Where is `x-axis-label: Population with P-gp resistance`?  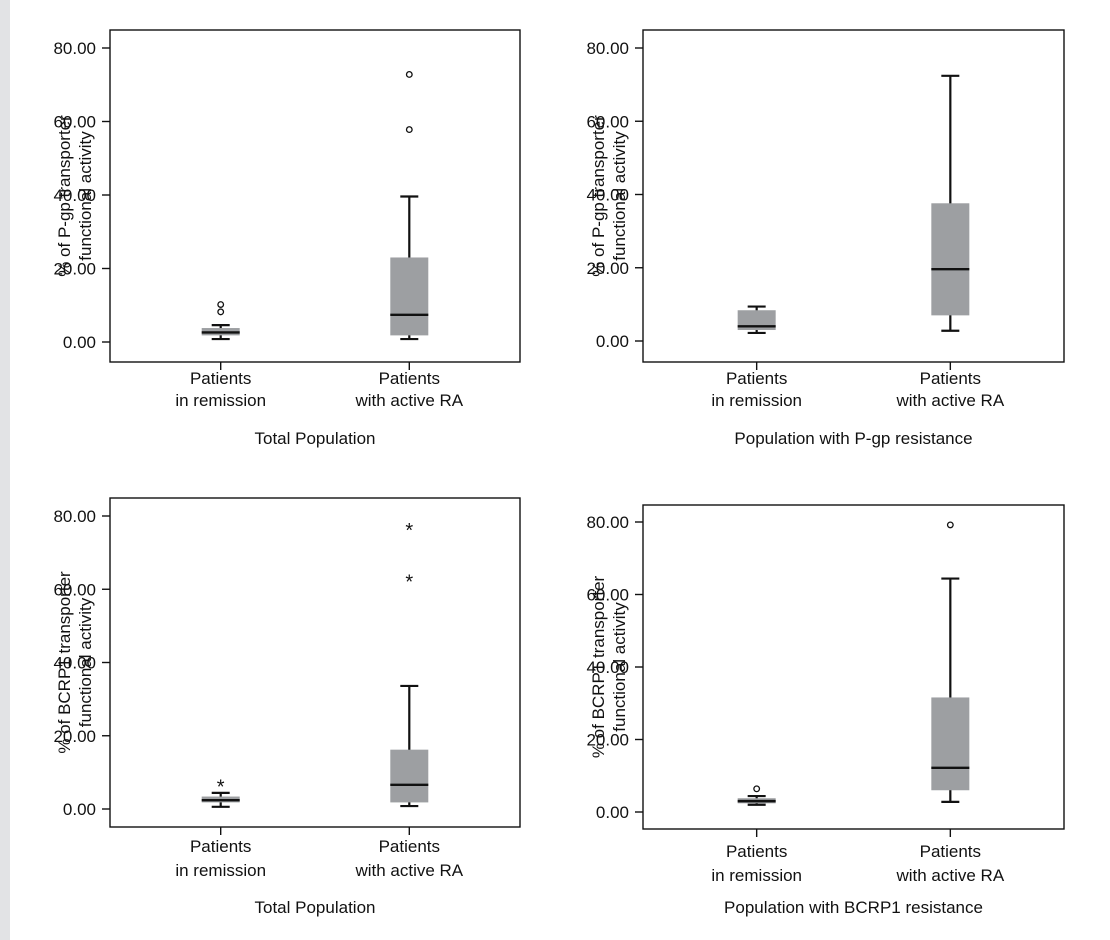 x-axis-label: Population with P-gp resistance is located at coordinates (853, 438).